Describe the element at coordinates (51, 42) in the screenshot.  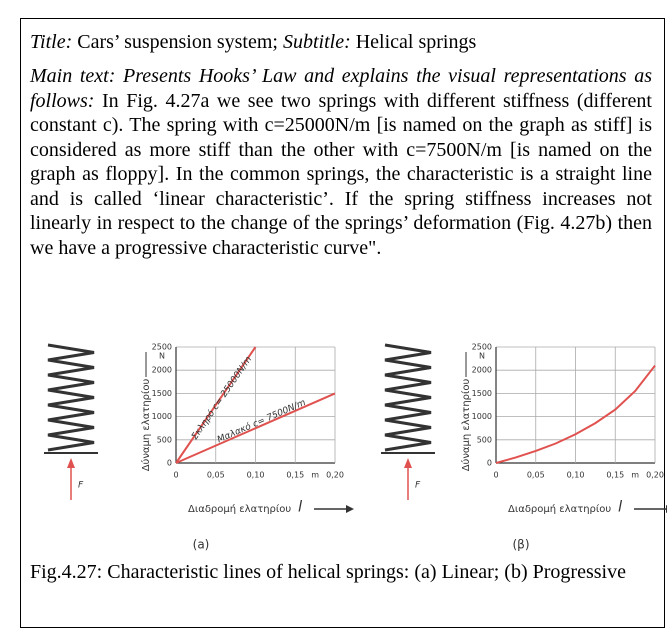
I see `title-label: Title:` at that location.